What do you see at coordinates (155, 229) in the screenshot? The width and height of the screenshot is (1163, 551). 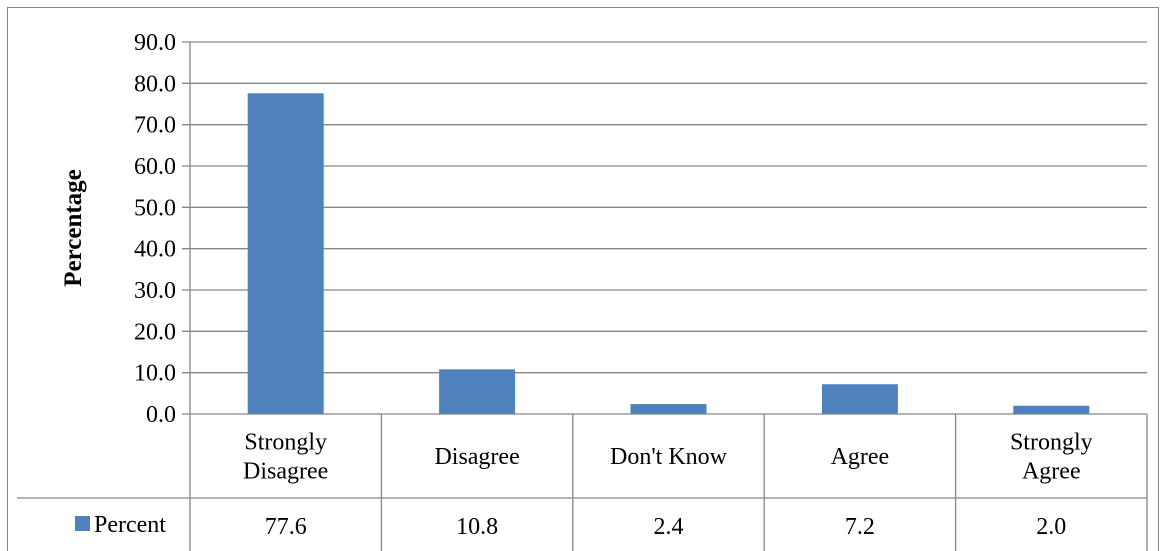 I see `y-axis-ticks: 0.0 10.0 20.0 30.0 40.0 50.0 60.0 70.0 80.0 90.0` at bounding box center [155, 229].